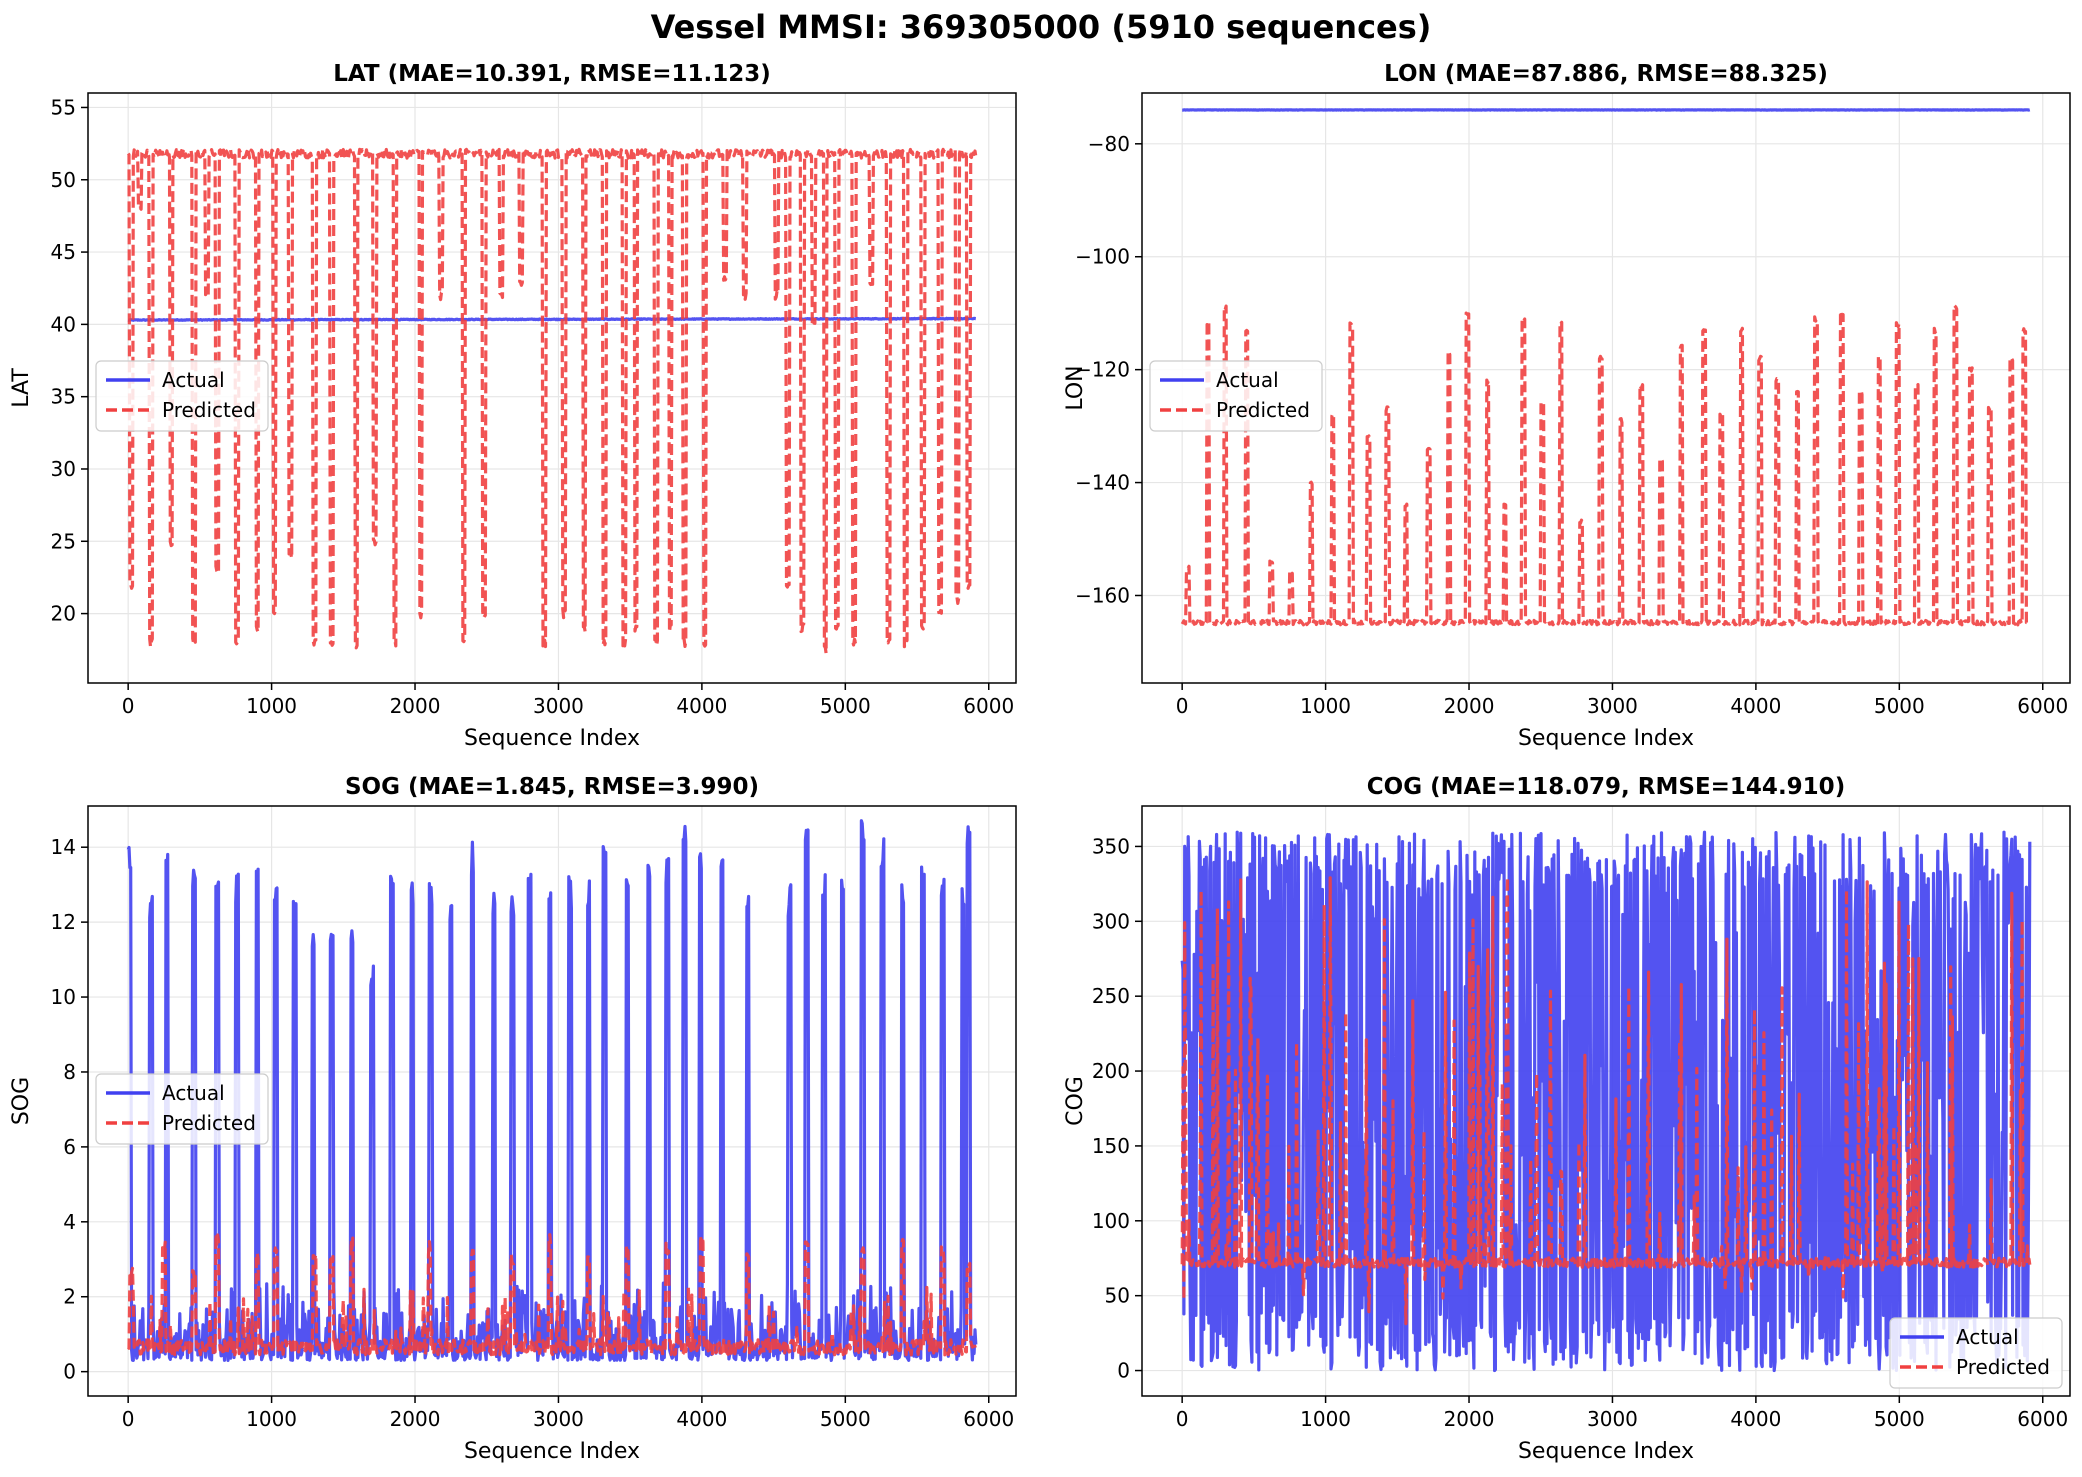 The image size is (2082, 1477). Describe the element at coordinates (1111, 996) in the screenshot. I see `y-tick-label: 250` at that location.